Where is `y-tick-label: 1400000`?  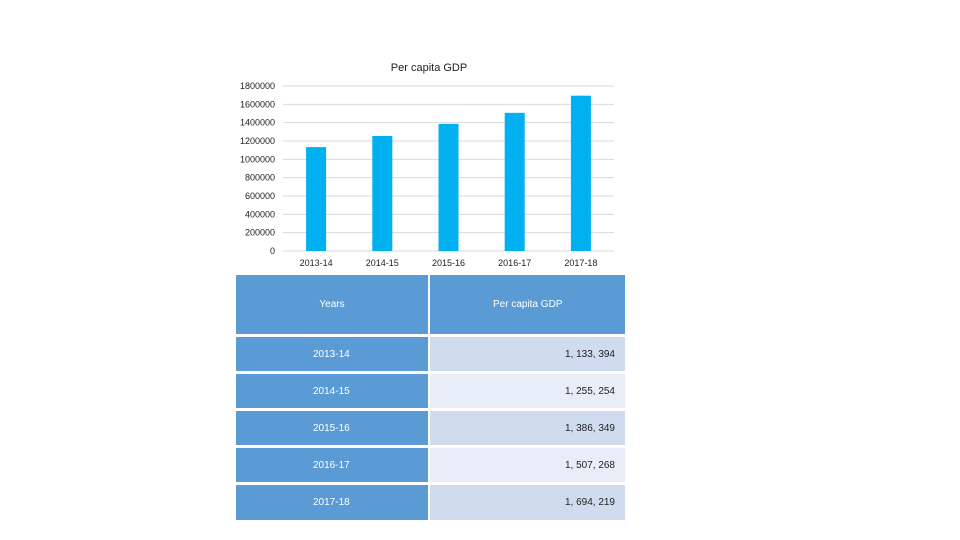
y-tick-label: 1400000 is located at coordinates (257, 123).